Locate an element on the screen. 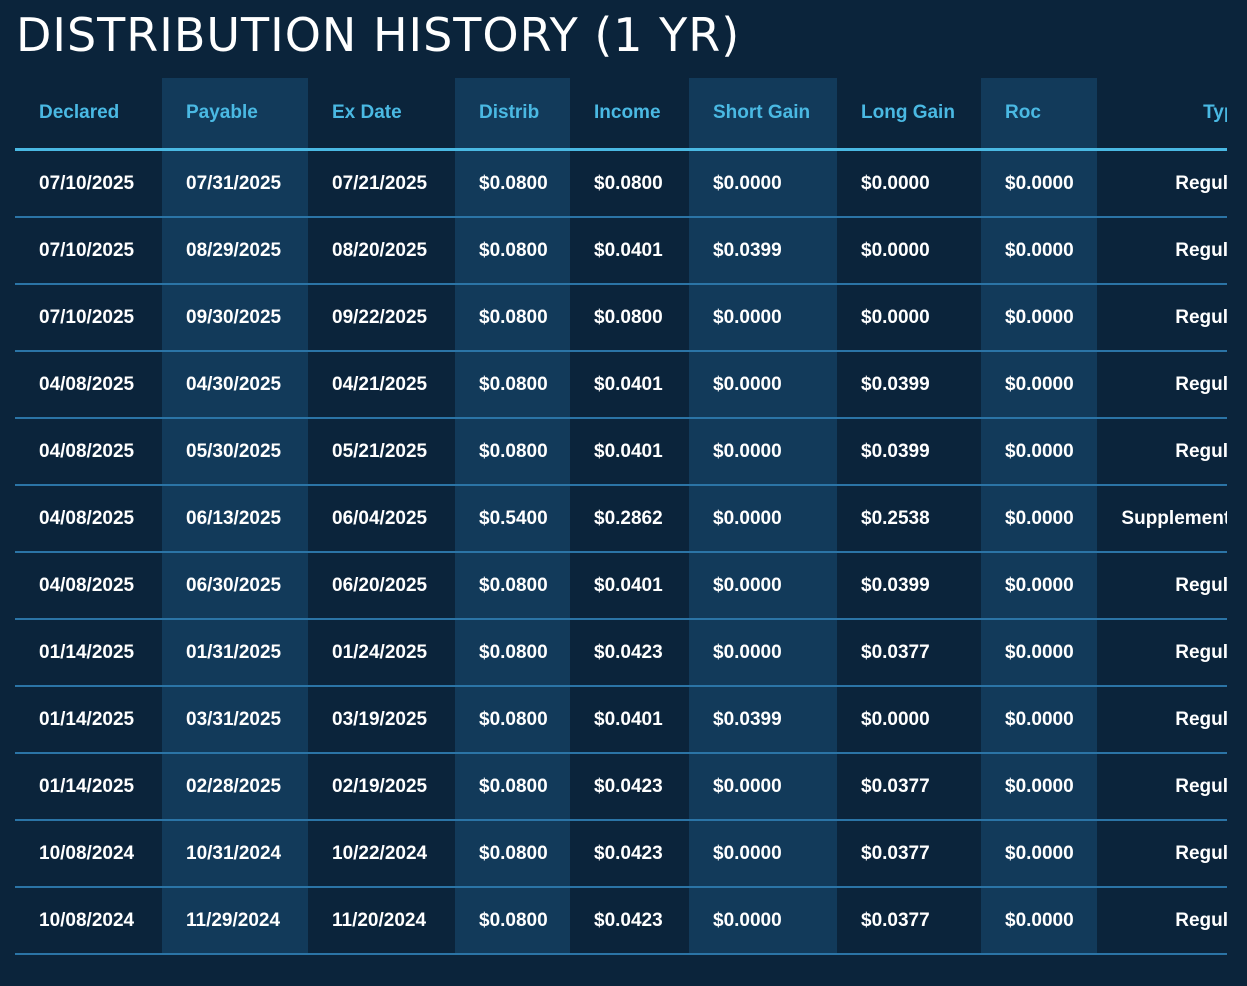  table-cell: 02/19/2025 is located at coordinates (381, 787).